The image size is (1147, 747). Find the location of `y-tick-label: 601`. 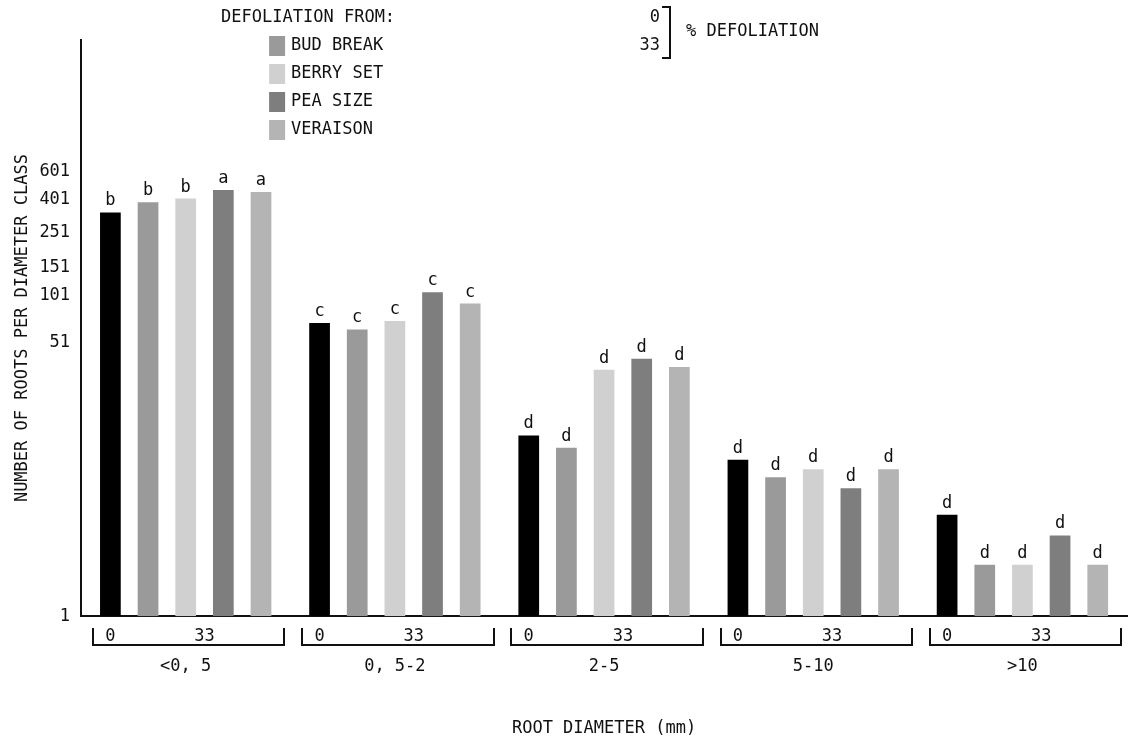

y-tick-label: 601 is located at coordinates (55, 170).